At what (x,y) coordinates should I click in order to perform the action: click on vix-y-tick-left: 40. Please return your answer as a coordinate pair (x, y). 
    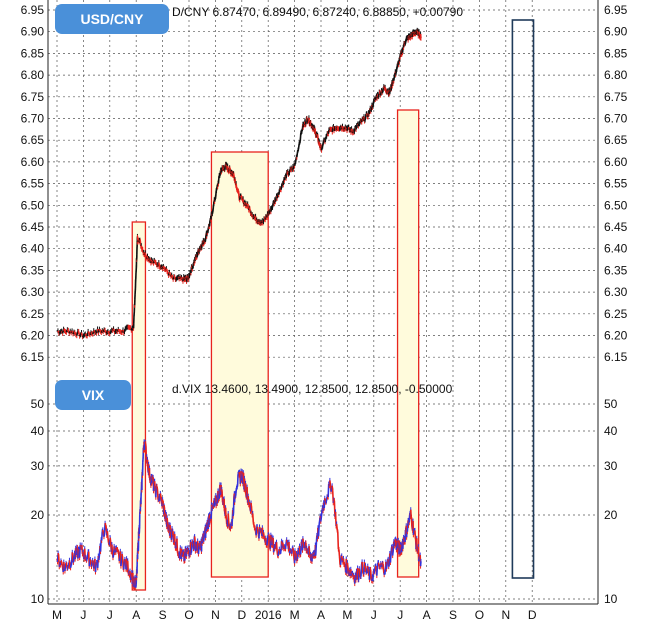
    Looking at the image, I should click on (38, 431).